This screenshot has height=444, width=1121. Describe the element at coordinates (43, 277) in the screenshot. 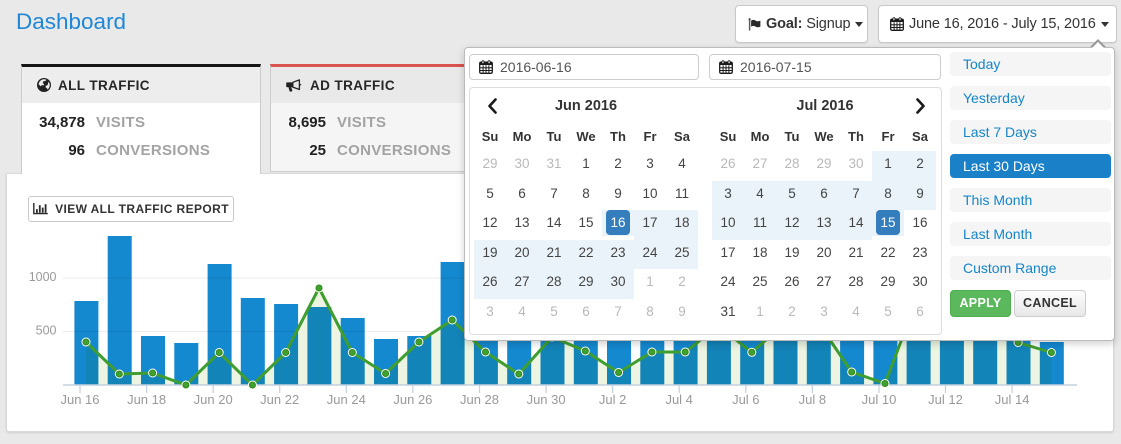

I see `svg-text: 1000` at that location.